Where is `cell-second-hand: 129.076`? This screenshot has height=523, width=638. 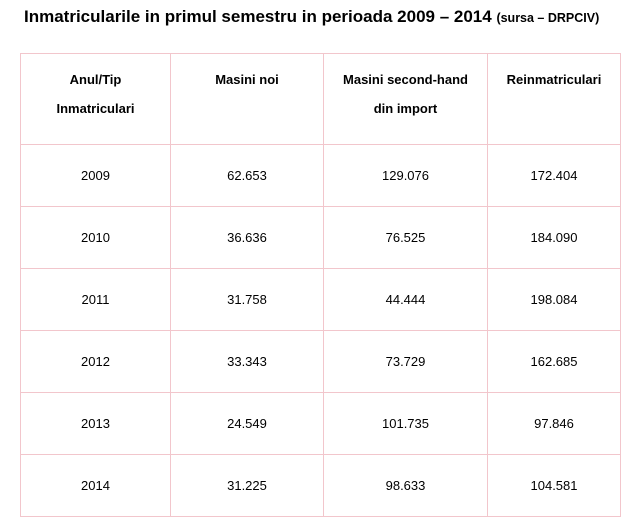 cell-second-hand: 129.076 is located at coordinates (405, 175).